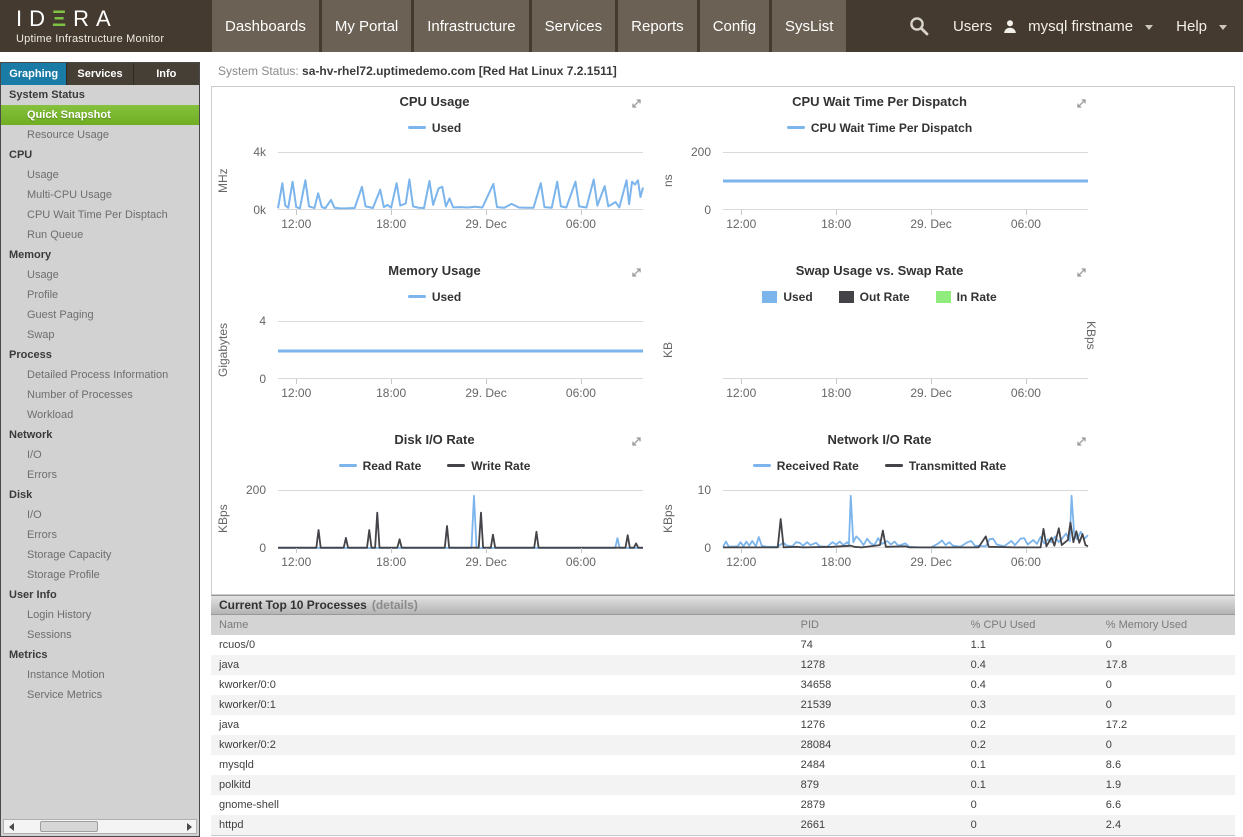  What do you see at coordinates (1108, 685) in the screenshot?
I see `table-cell: 0` at bounding box center [1108, 685].